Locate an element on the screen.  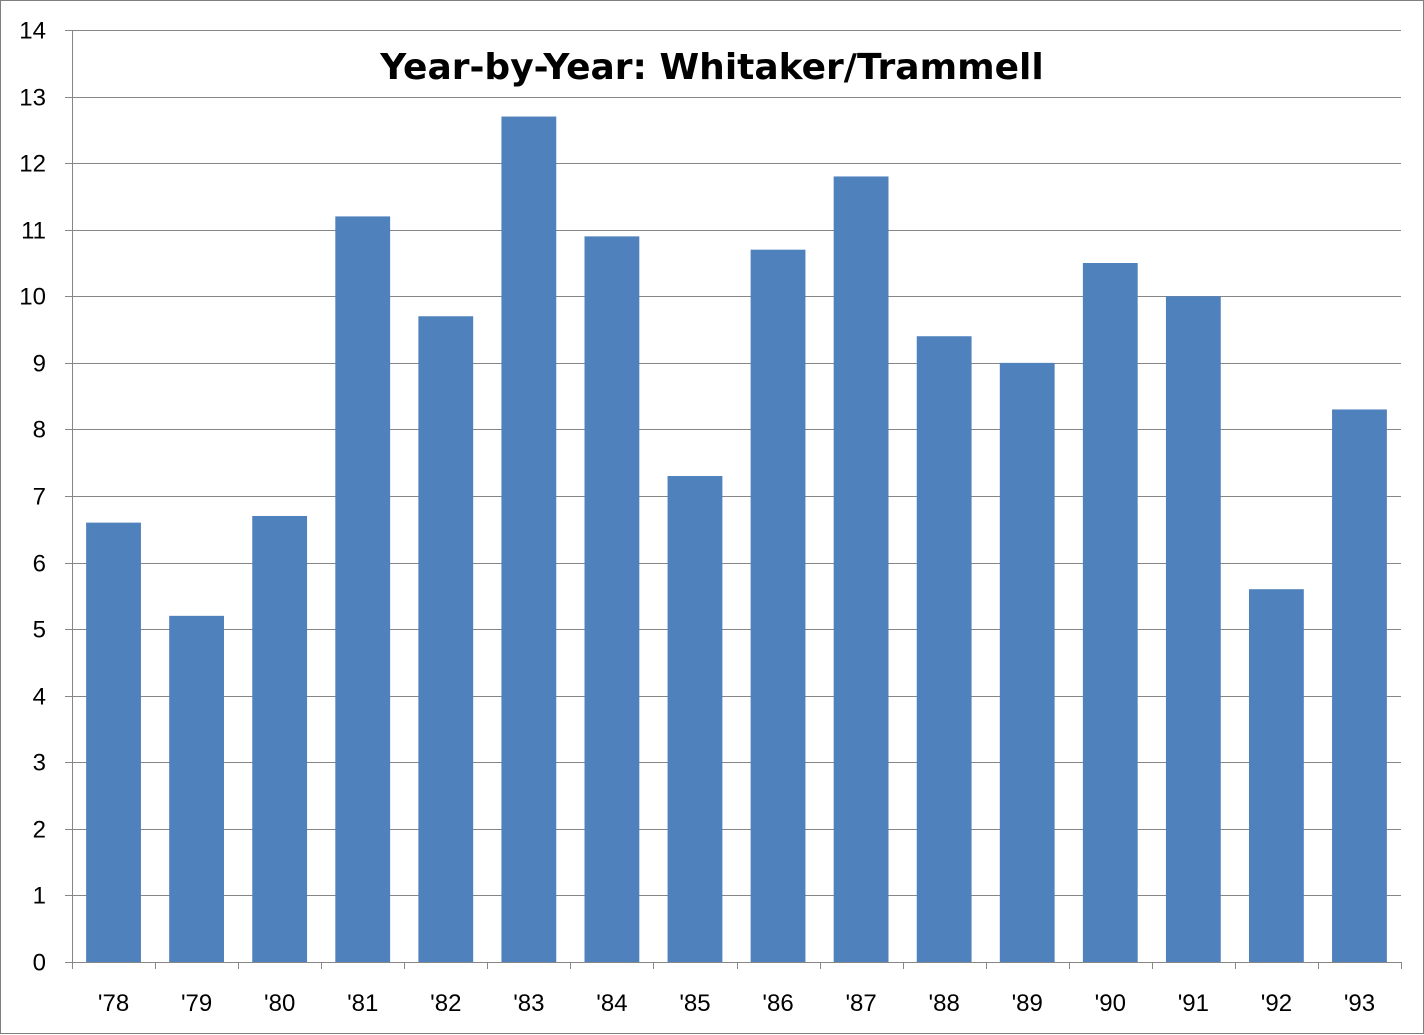
y-tick-label: 11 is located at coordinates (33, 231).